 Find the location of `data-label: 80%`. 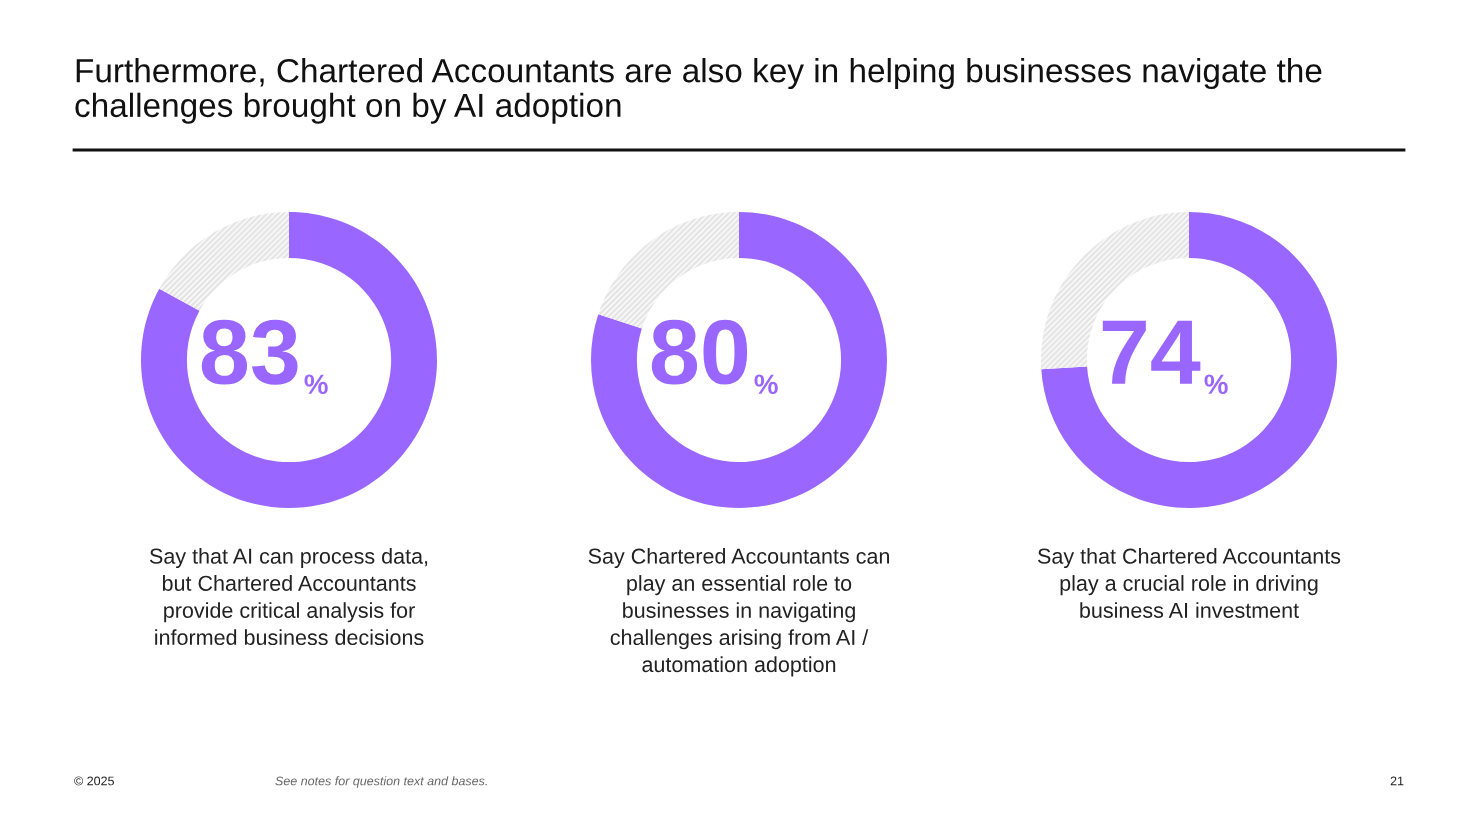

data-label: 80% is located at coordinates (714, 357).